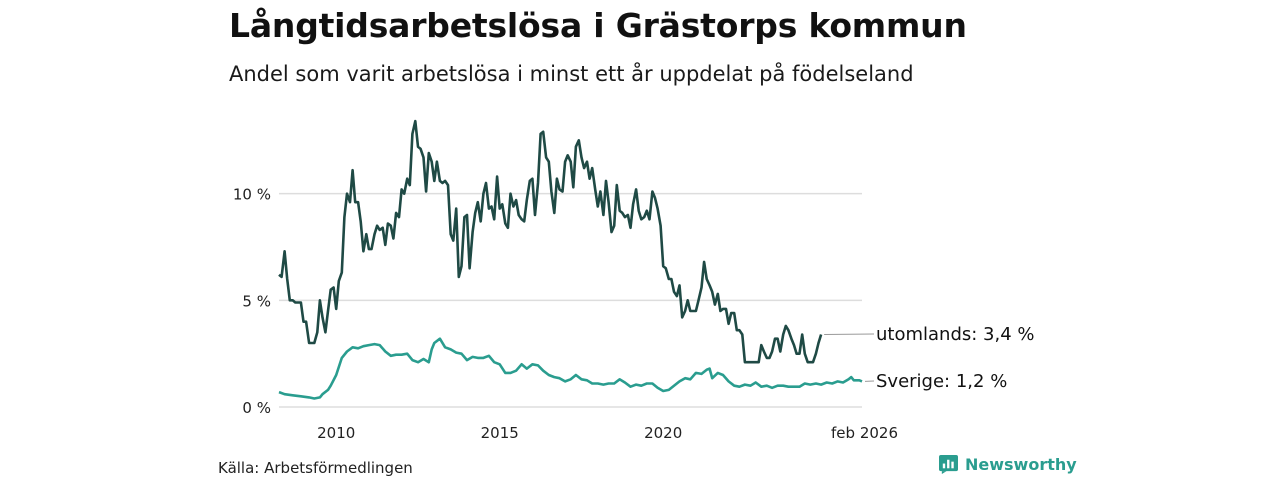 The height and width of the screenshot is (480, 1280). What do you see at coordinates (256, 408) in the screenshot?
I see `y-tick-label: 0 %` at bounding box center [256, 408].